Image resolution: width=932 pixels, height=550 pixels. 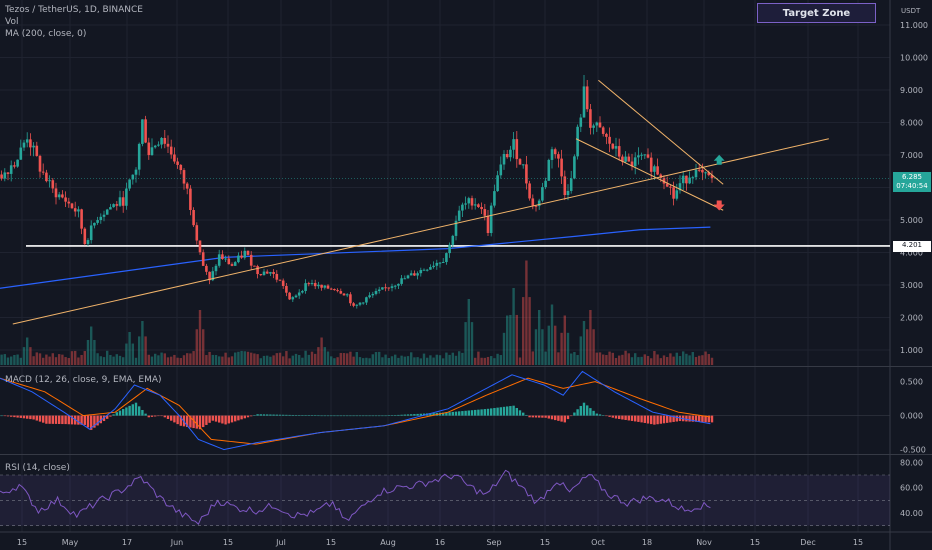 I want to click on price-tick-label: 3.000, so click(x=911, y=285).